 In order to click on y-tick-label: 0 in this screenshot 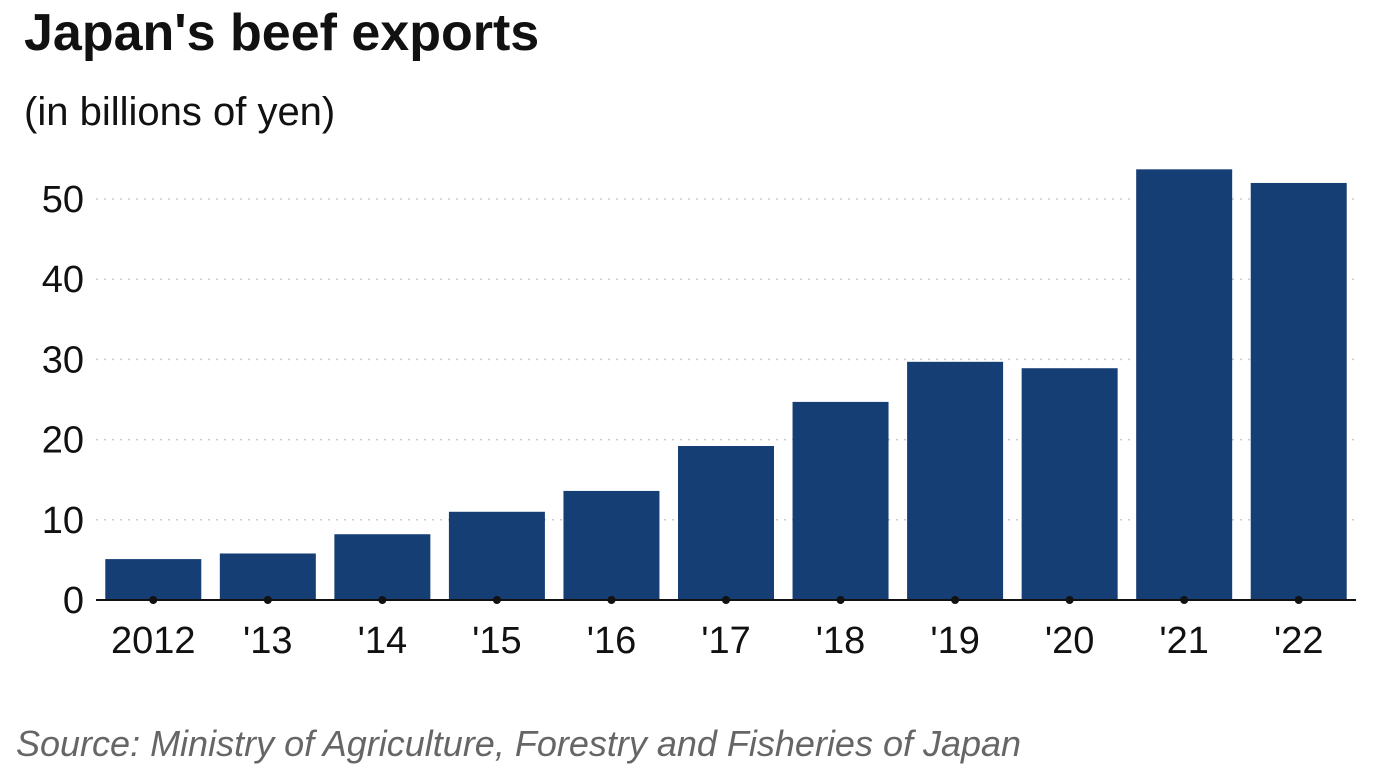, I will do `click(73, 601)`.